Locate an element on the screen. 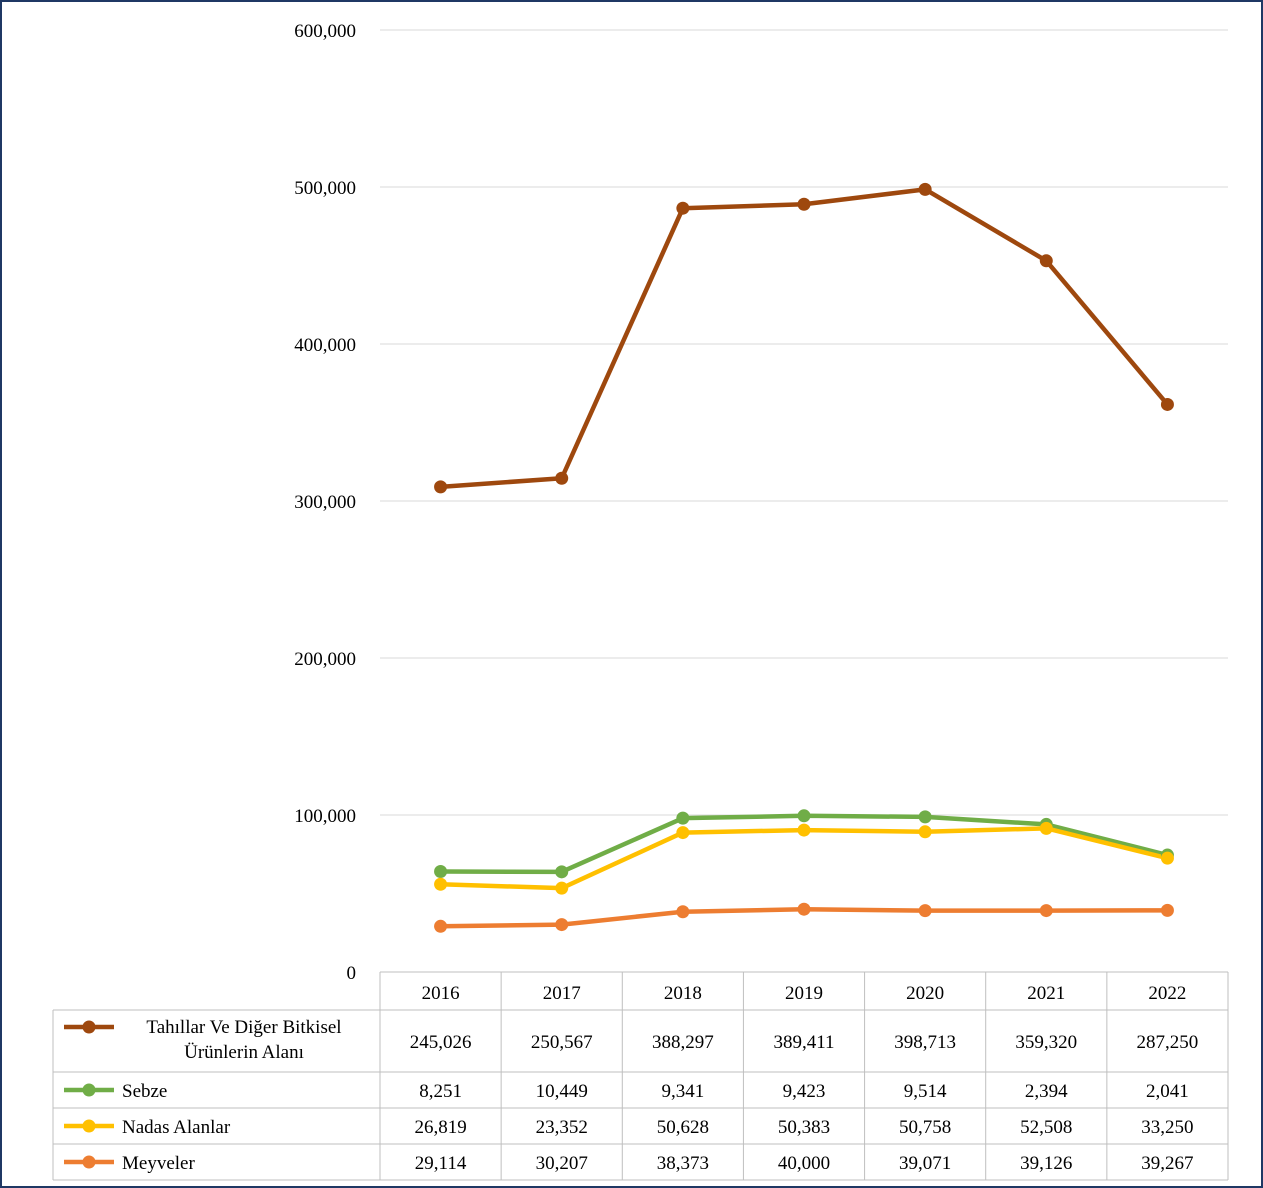  table-value: 8,251 is located at coordinates (440, 1091).